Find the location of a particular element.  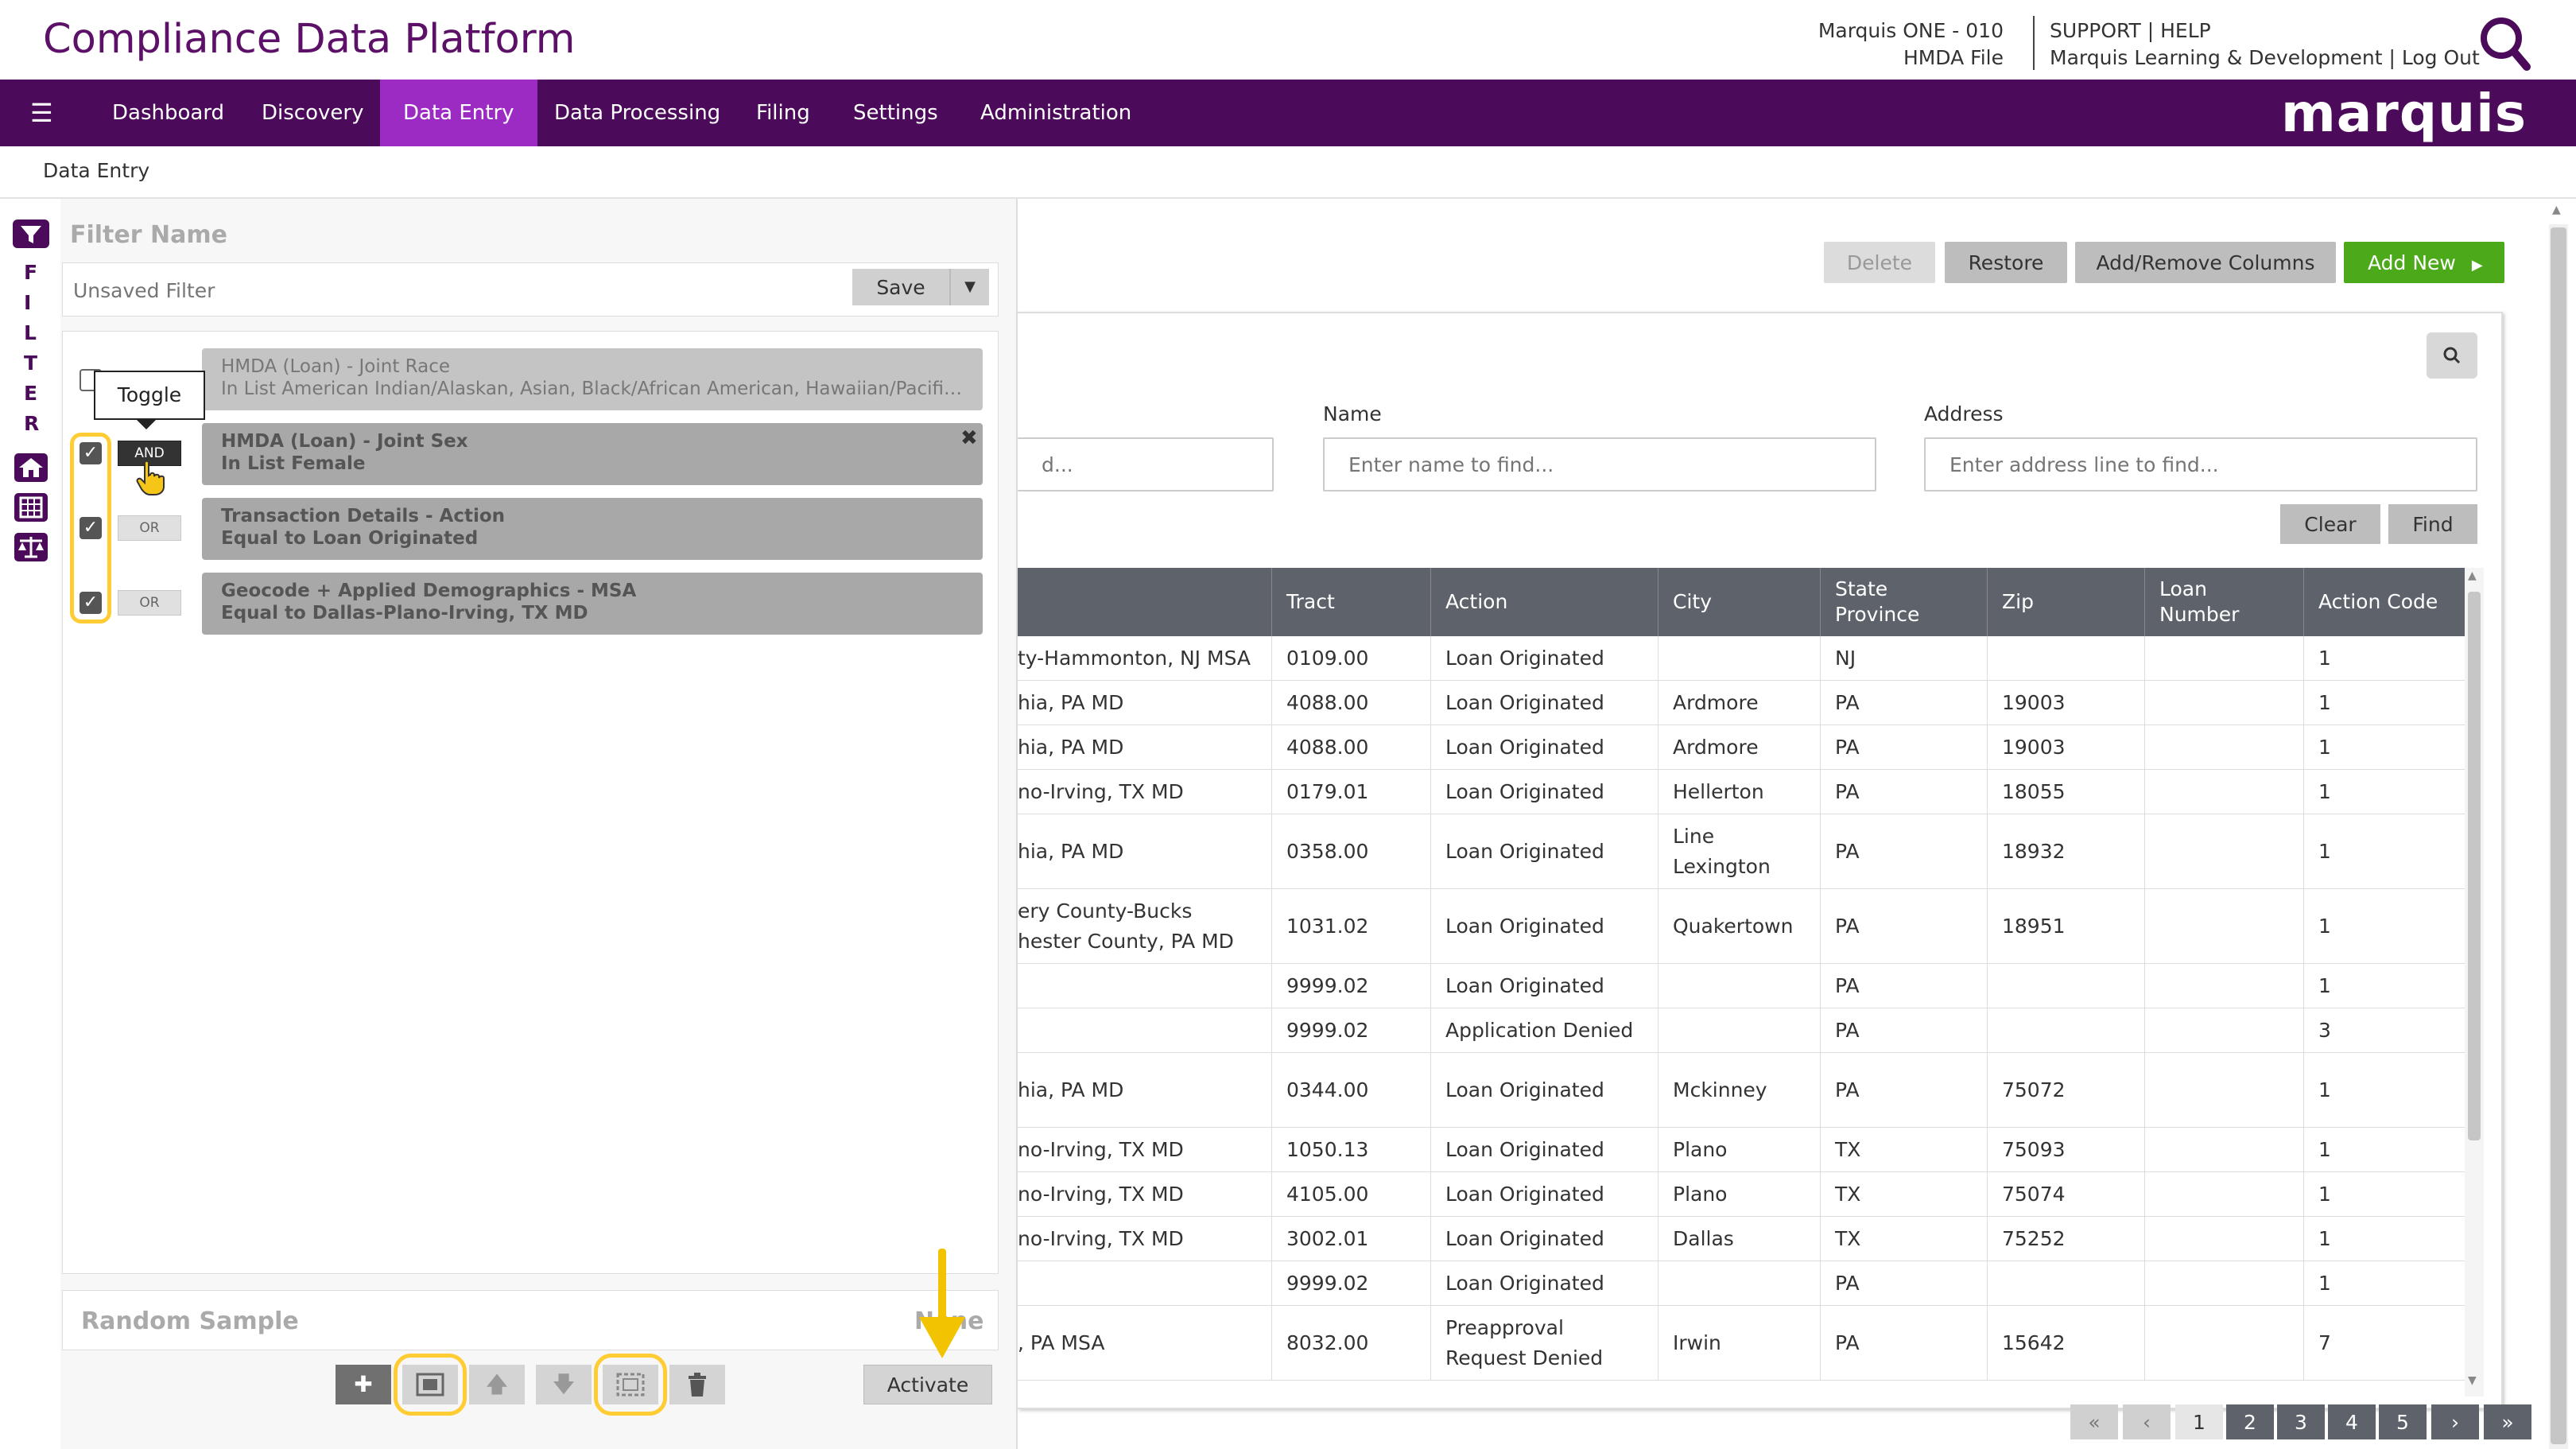

filter-icon is located at coordinates (31, 235).